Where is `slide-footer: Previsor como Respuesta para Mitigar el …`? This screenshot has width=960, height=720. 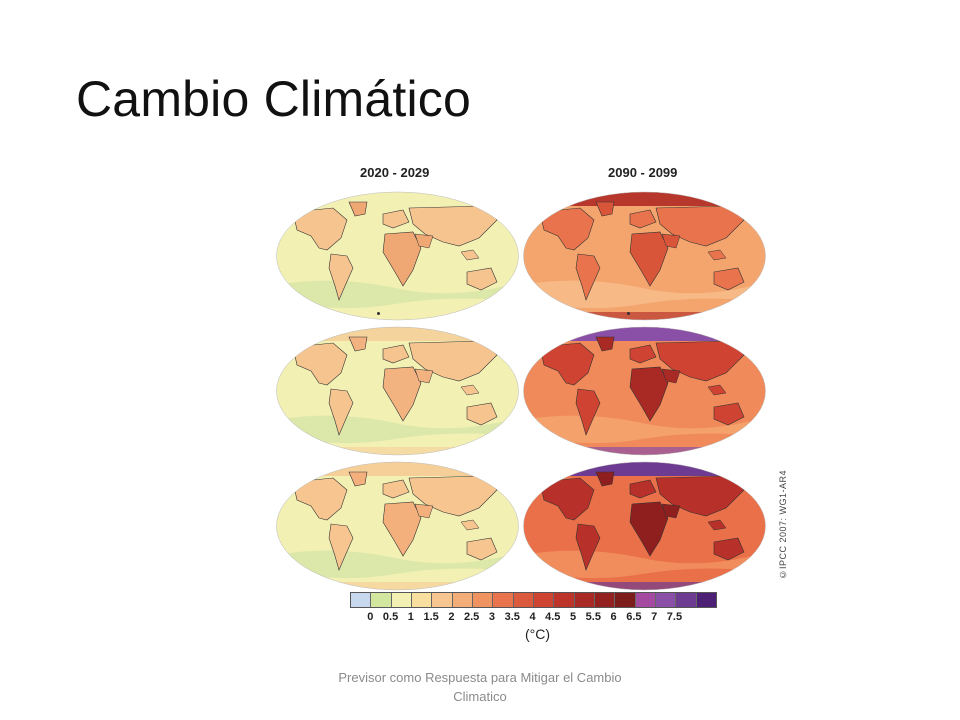
slide-footer: Previsor como Respuesta para Mitigar el … is located at coordinates (480, 687).